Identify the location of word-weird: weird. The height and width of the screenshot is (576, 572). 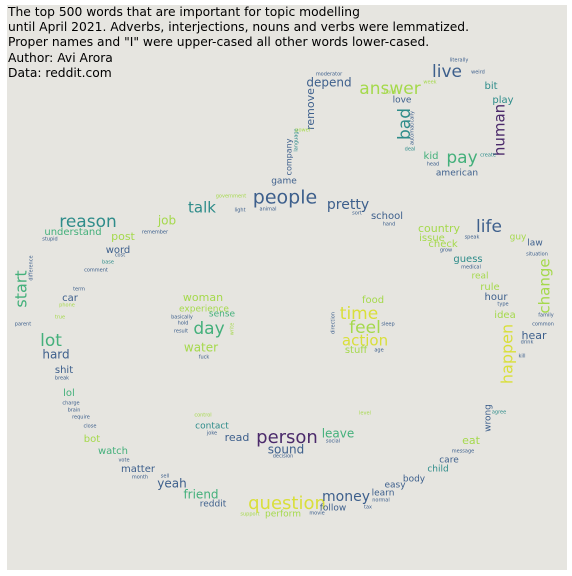
(478, 73).